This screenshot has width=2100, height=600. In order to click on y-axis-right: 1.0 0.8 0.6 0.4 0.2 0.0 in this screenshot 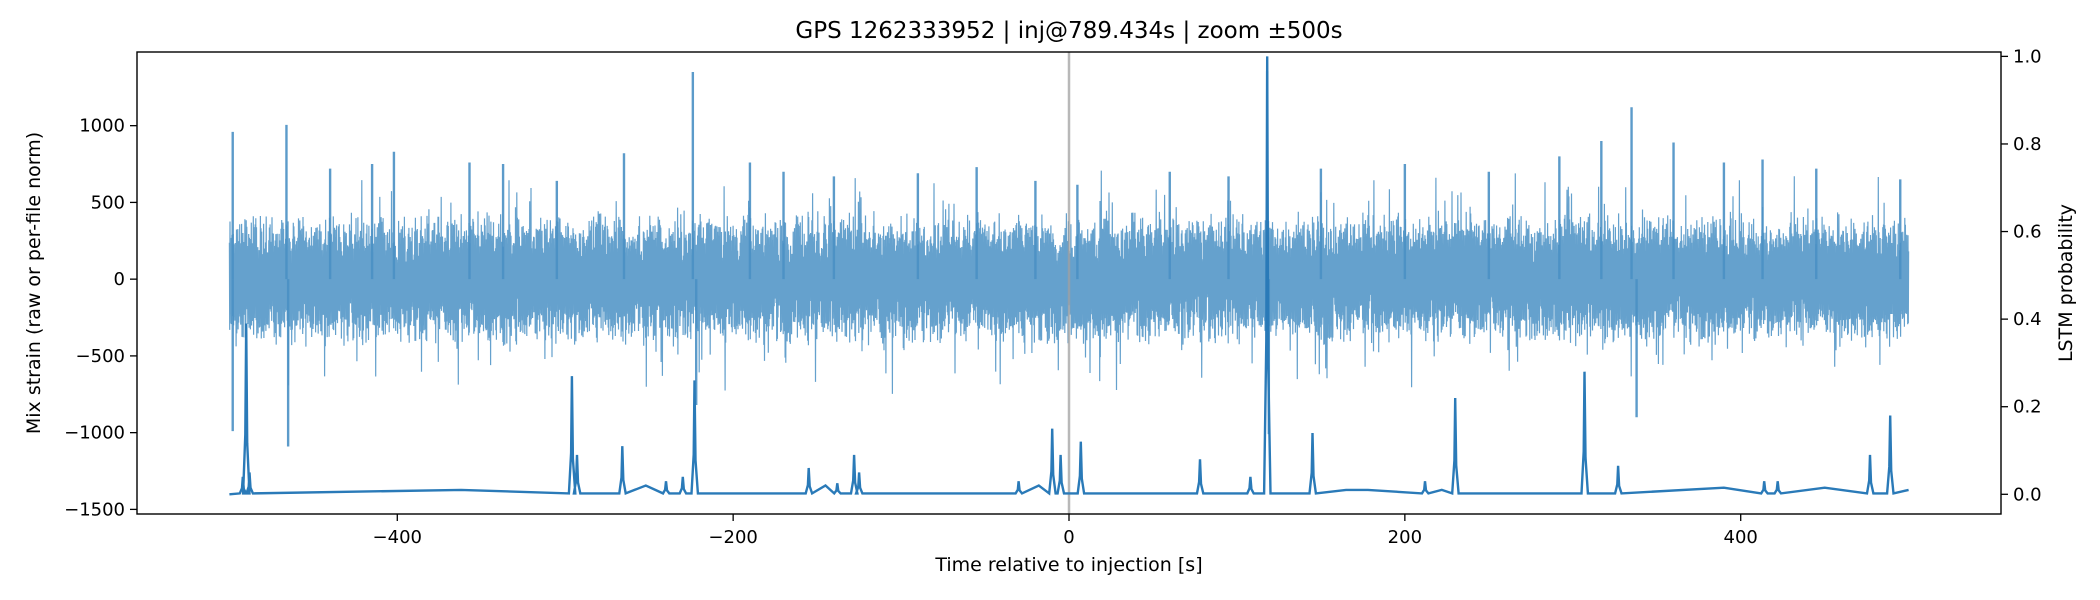, I will do `click(2021, 275)`.